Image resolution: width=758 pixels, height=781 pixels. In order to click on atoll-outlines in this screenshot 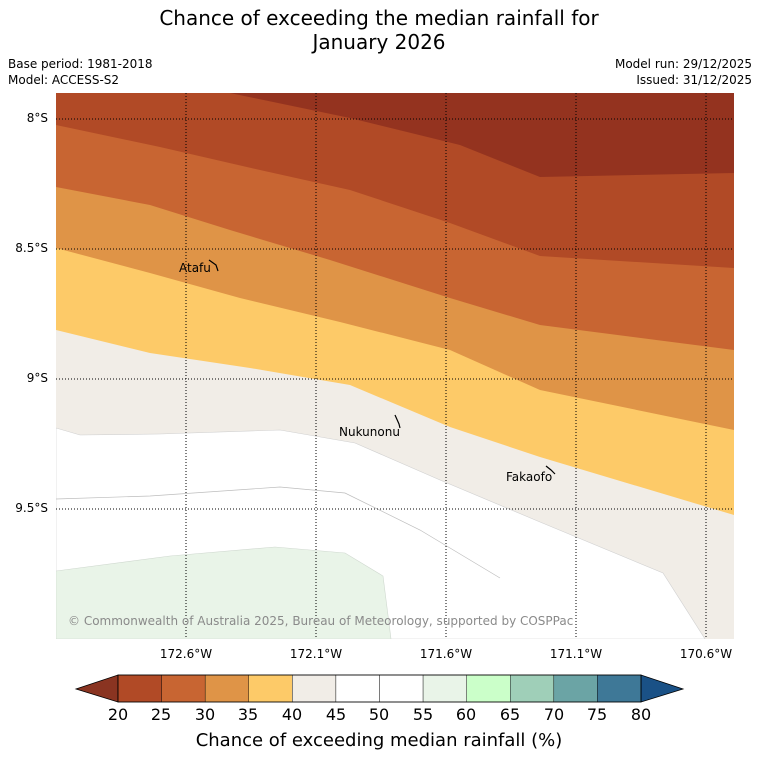, I will do `click(382, 367)`.